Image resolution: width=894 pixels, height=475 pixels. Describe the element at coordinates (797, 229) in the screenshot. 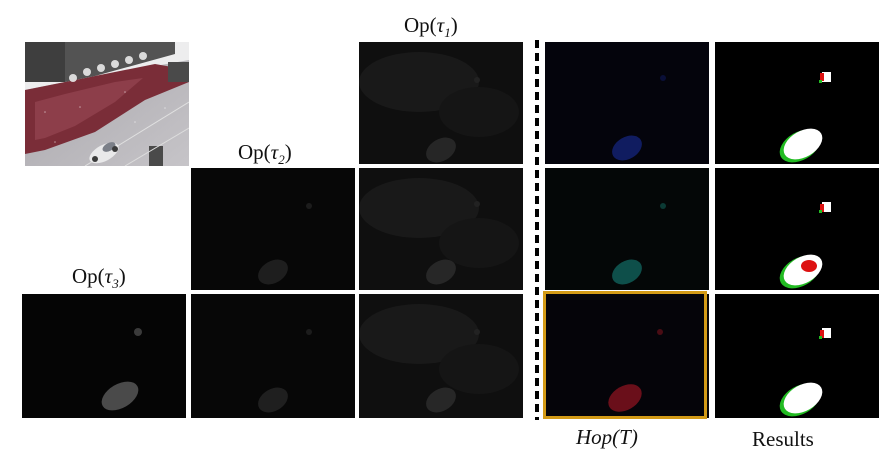

I see `result-row2` at that location.